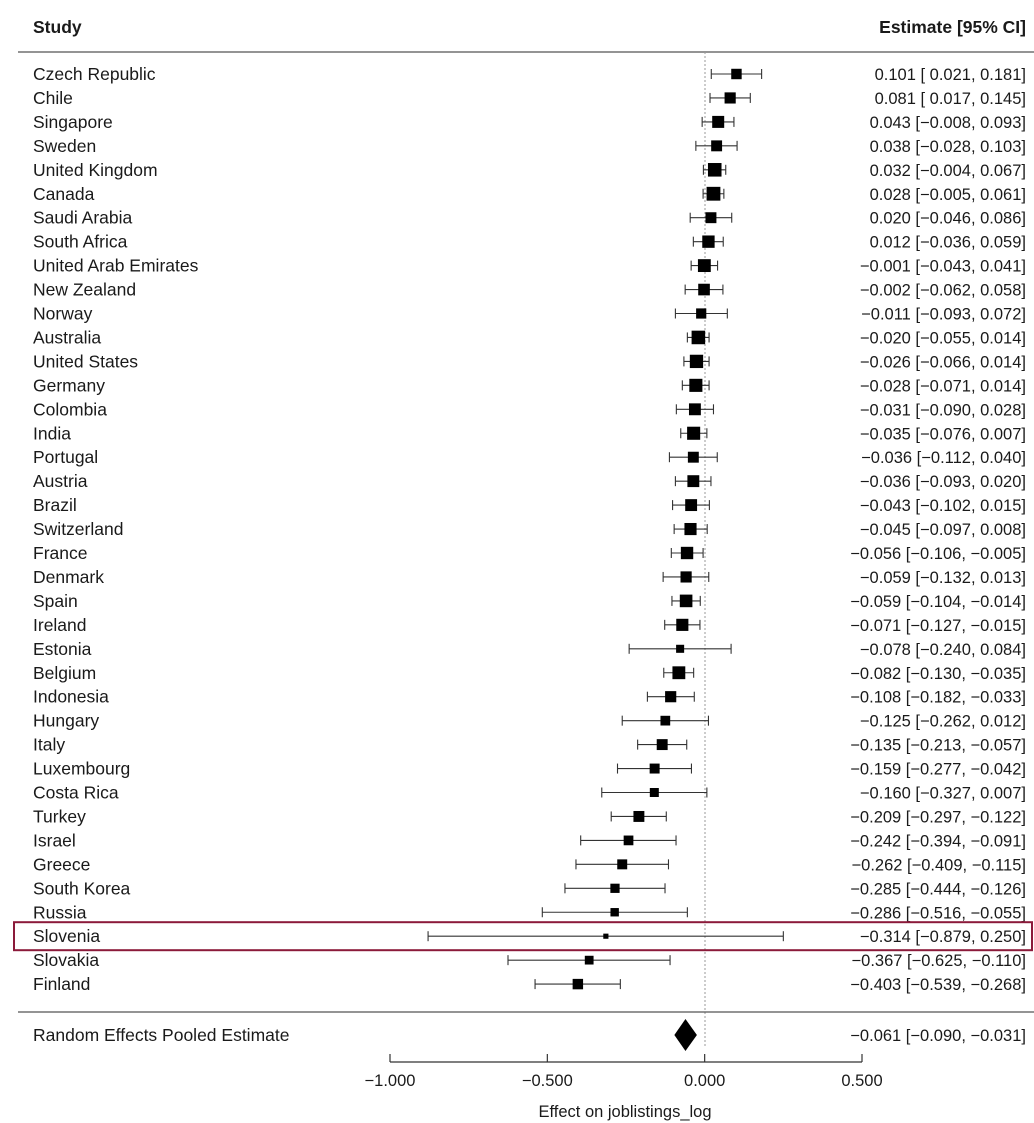 This screenshot has height=1123, width=1034. Describe the element at coordinates (60, 553) in the screenshot. I see `study-label: France` at that location.